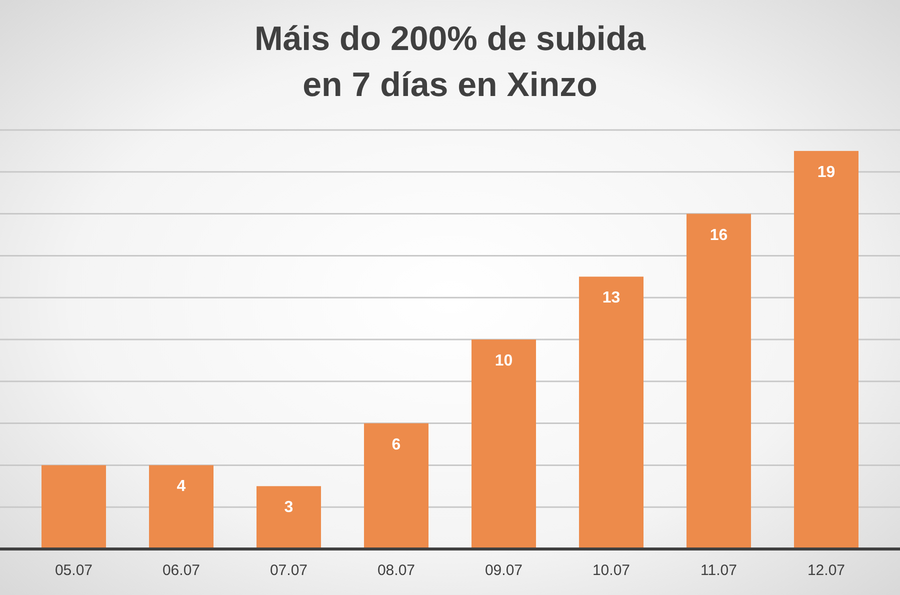 The height and width of the screenshot is (595, 900). I want to click on x-tick-label: 12.07, so click(826, 570).